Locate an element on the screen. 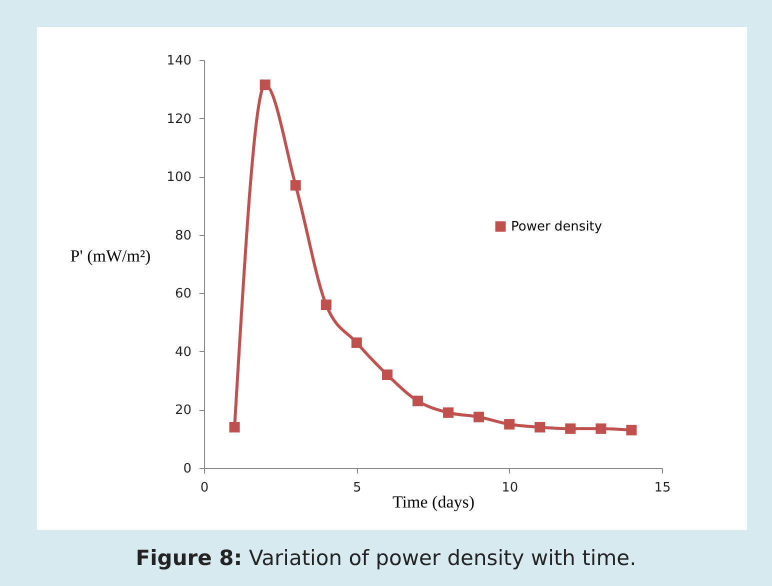  y-tick-label: 40 is located at coordinates (183, 352).